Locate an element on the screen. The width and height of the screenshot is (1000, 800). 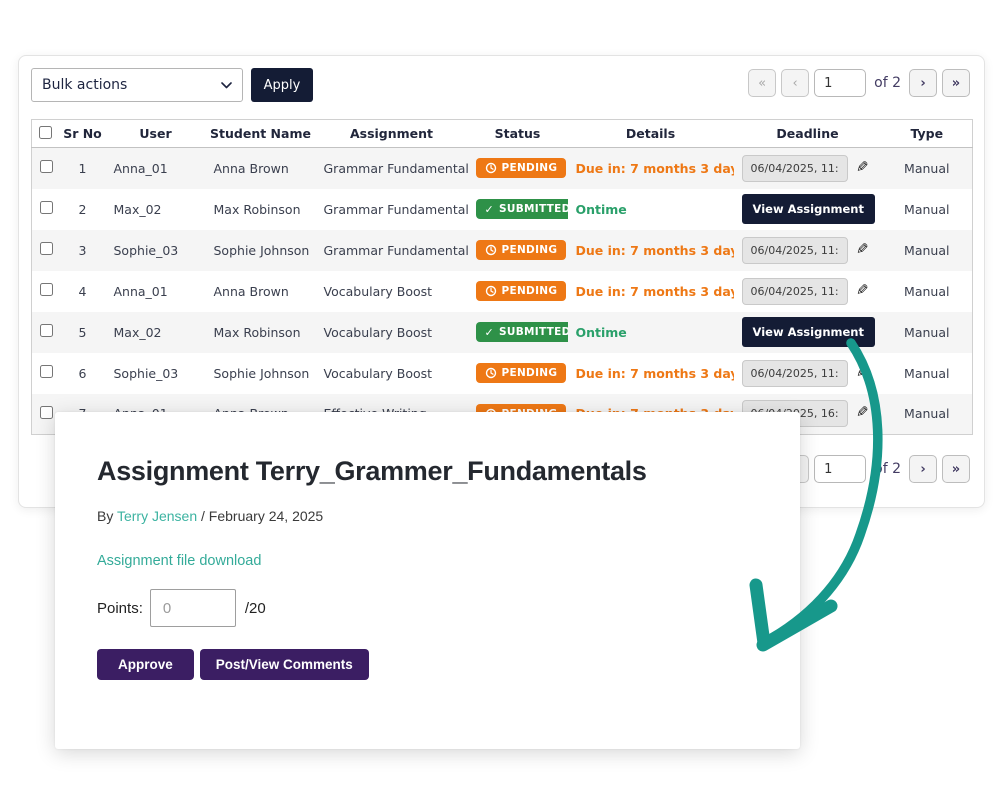
card-title: Assignment Terry_Grammer_Fundamentals is located at coordinates (372, 471).